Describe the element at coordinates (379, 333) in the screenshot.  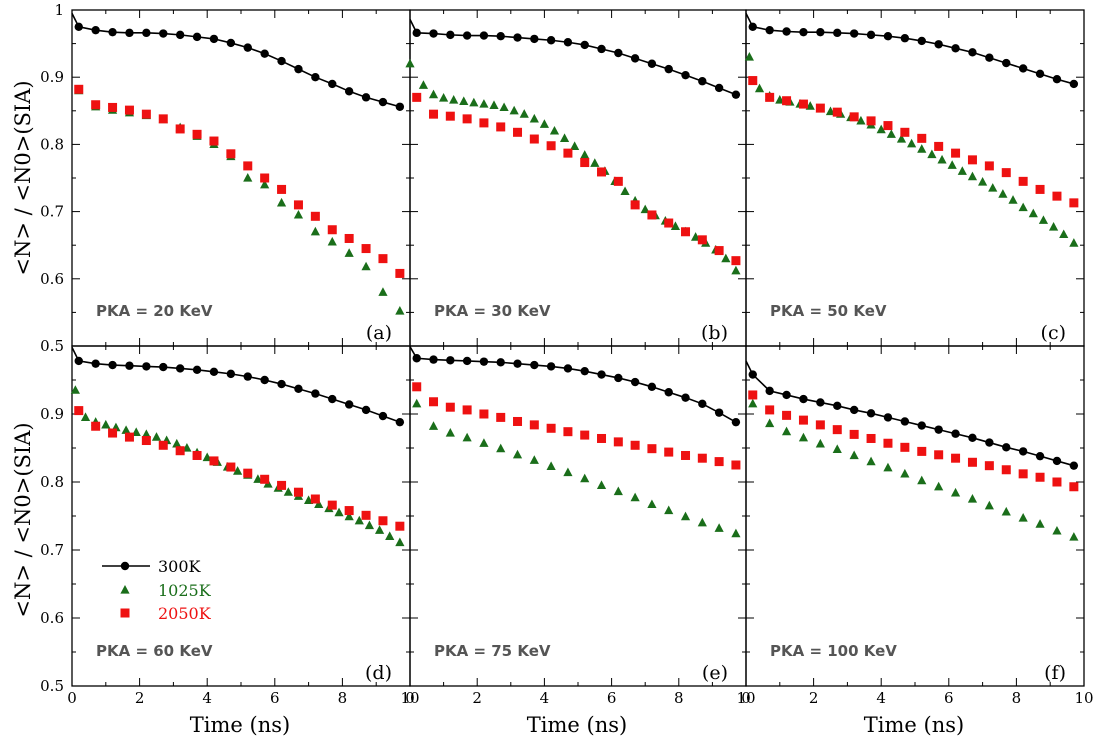
I see `panel-letter: (a)` at that location.